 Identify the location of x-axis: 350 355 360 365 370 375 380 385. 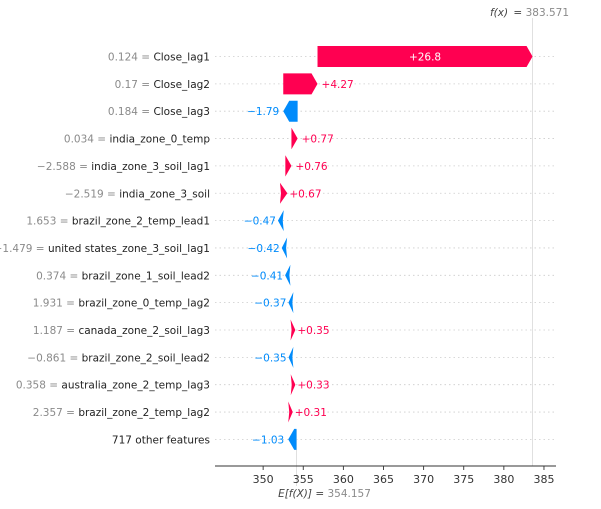
(385, 475).